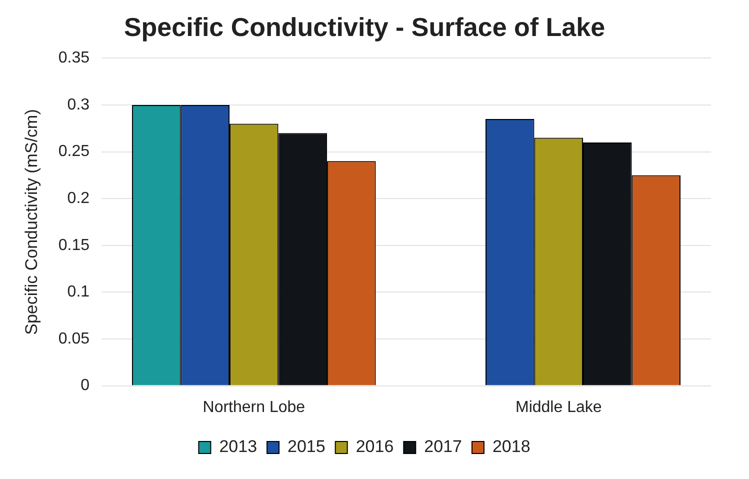 This screenshot has height=479, width=749. What do you see at coordinates (74, 58) in the screenshot?
I see `y-tick-label: 0.35` at bounding box center [74, 58].